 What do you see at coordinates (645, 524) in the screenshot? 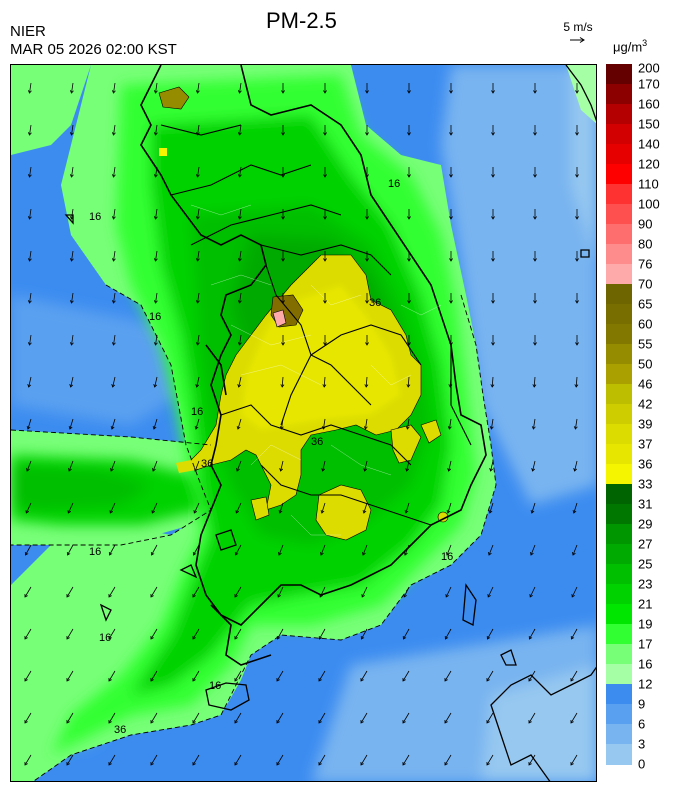
I see `colorbar-label: 29` at bounding box center [645, 524].